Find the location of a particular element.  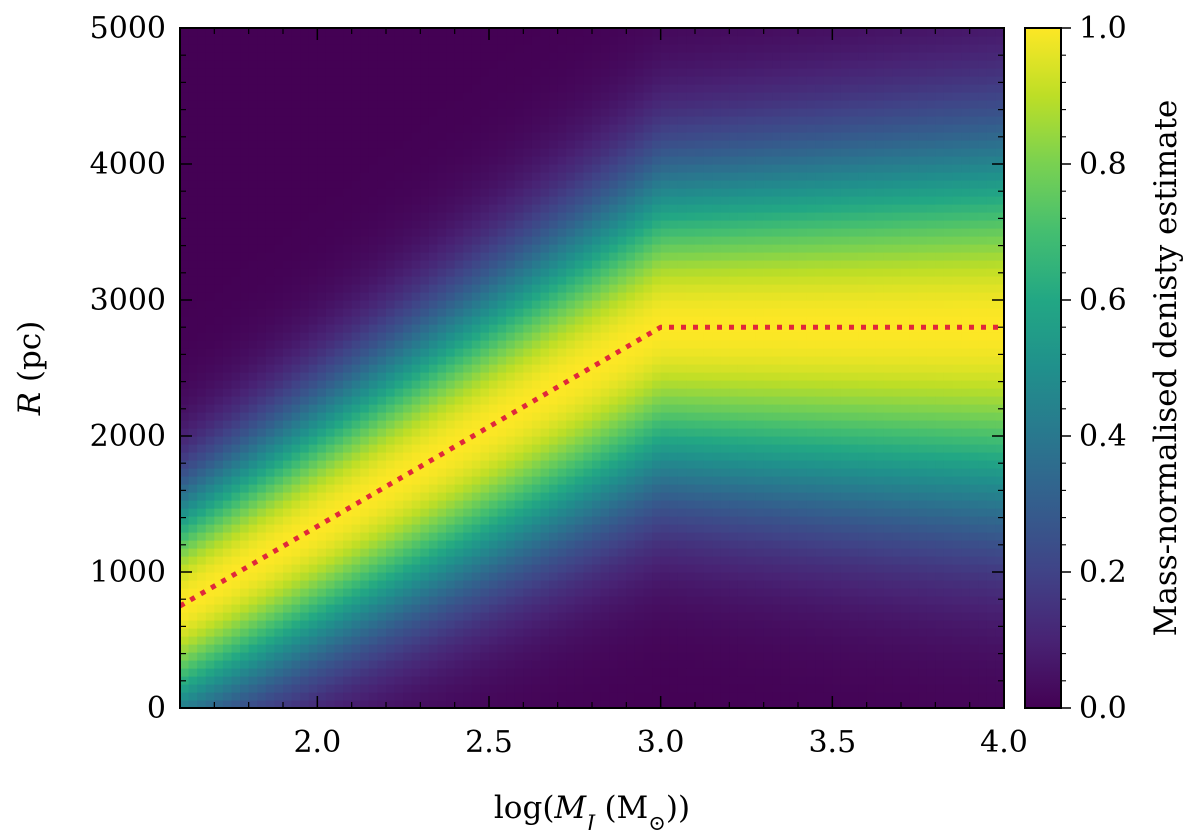

y-tick-label: 3000 is located at coordinates (128, 300).